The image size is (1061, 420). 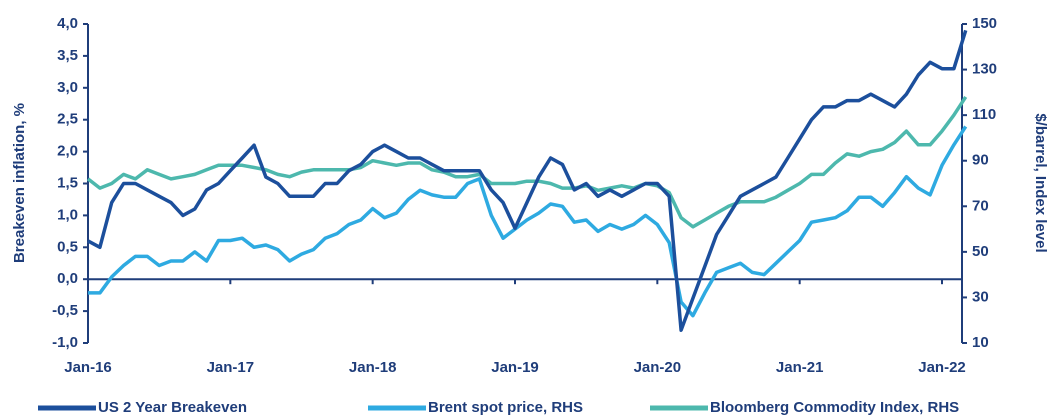 What do you see at coordinates (980, 342) in the screenshot?
I see `y2-tick-label: 10` at bounding box center [980, 342].